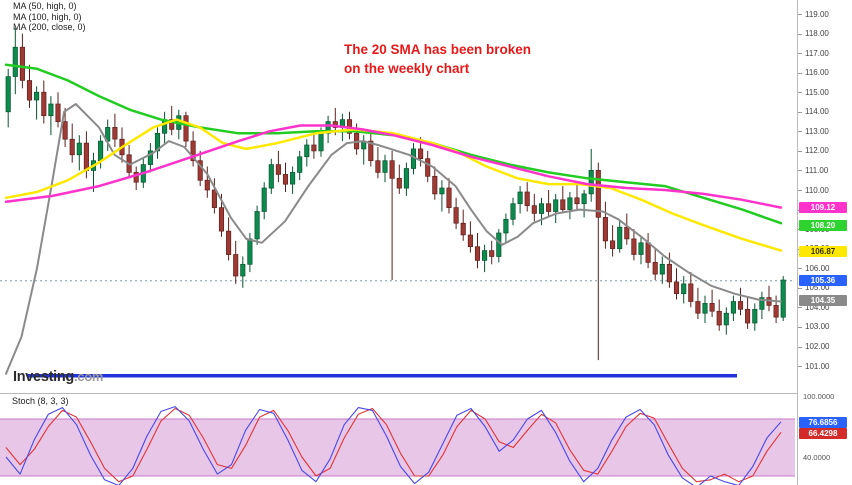  I want to click on axis-label: 114.00, so click(817, 112).